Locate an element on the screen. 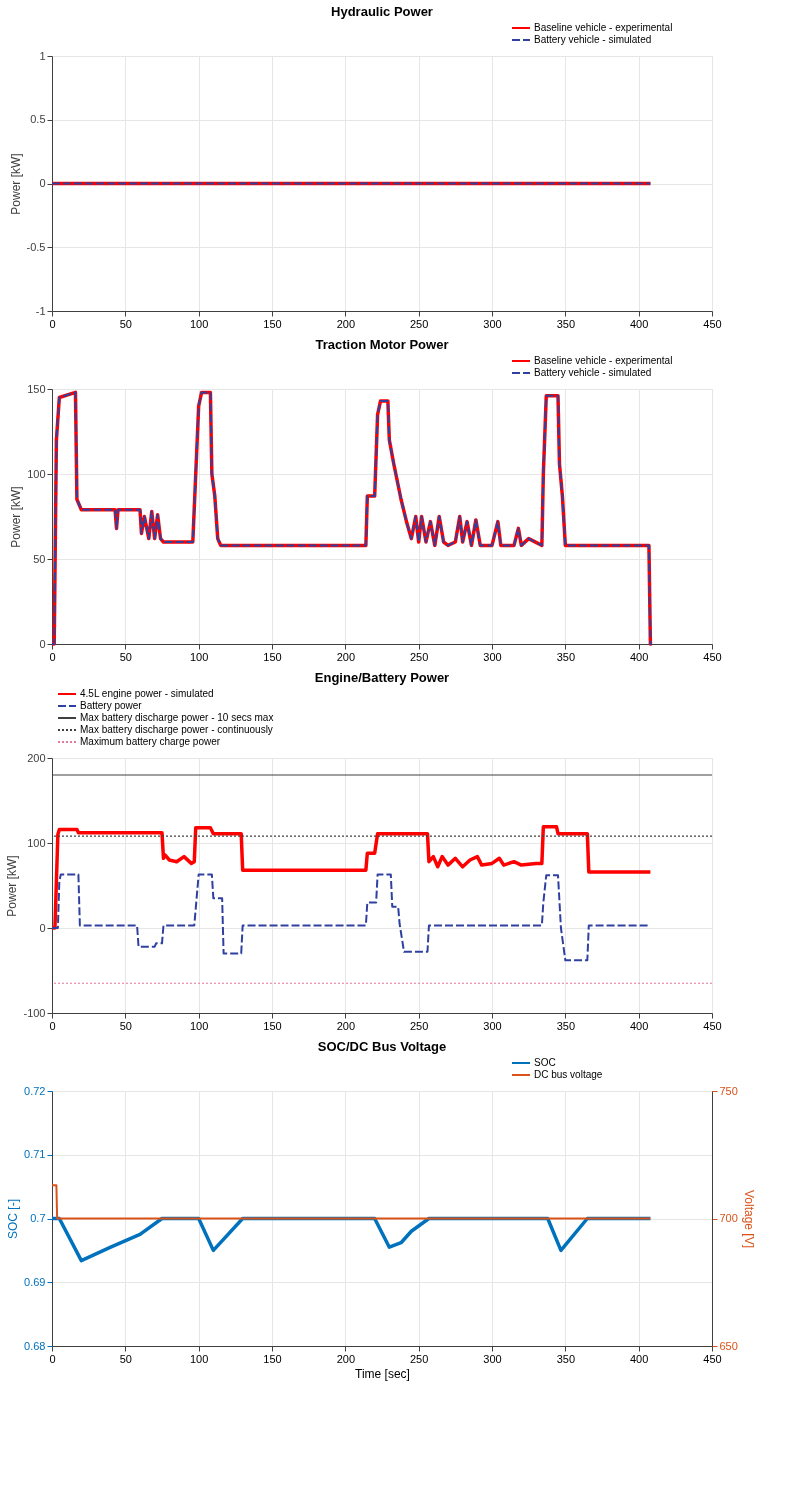 The height and width of the screenshot is (1511, 800). y2-axis-title: Voltage [V] is located at coordinates (748, 1219).